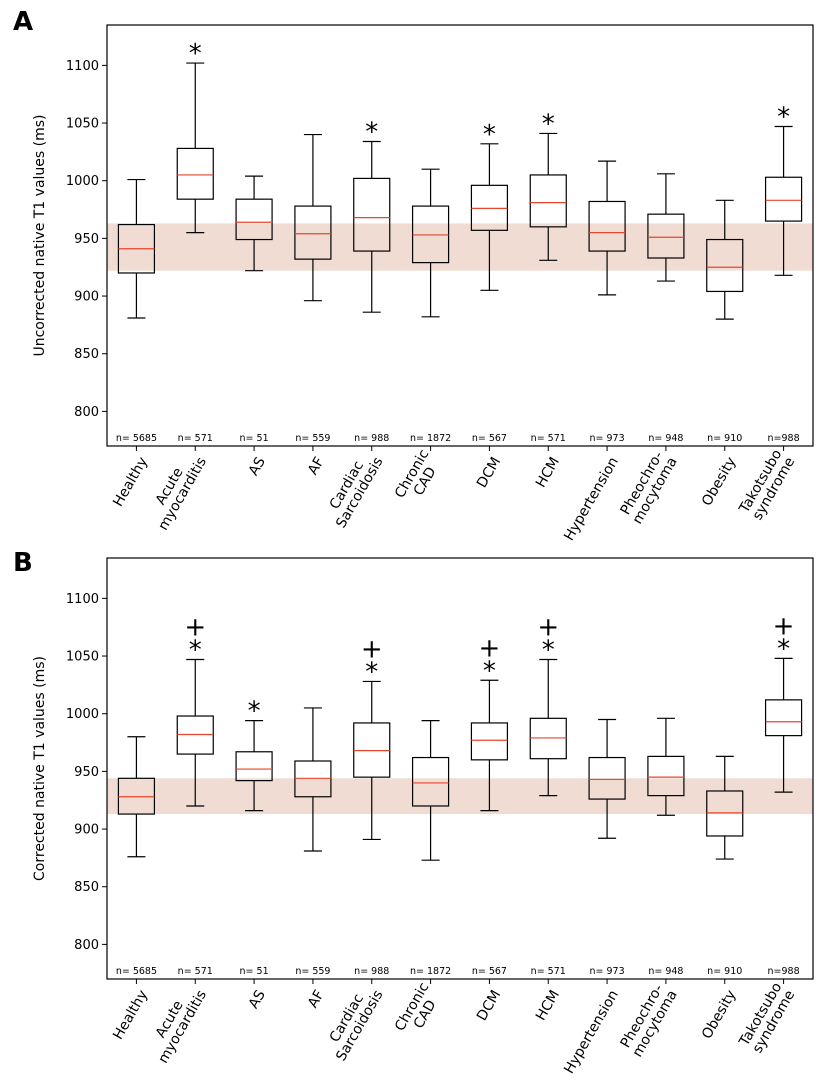 This screenshot has width=830, height=1089. Describe the element at coordinates (86, 239) in the screenshot. I see `y-tick-label: 950` at that location.